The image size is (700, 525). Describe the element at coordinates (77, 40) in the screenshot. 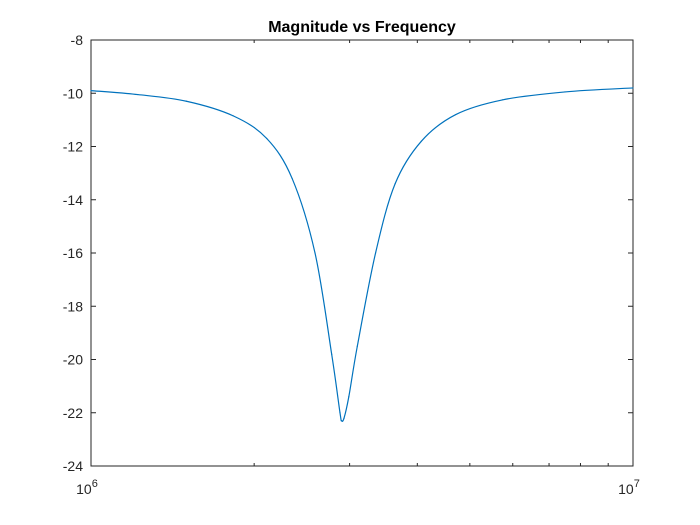

I see `y-tick-label: -8` at that location.